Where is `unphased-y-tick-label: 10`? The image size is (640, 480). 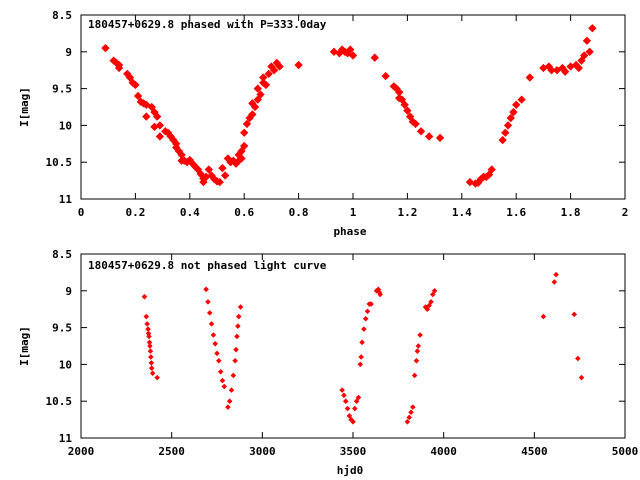
unphased-y-tick-label: 10 is located at coordinates (65, 364).